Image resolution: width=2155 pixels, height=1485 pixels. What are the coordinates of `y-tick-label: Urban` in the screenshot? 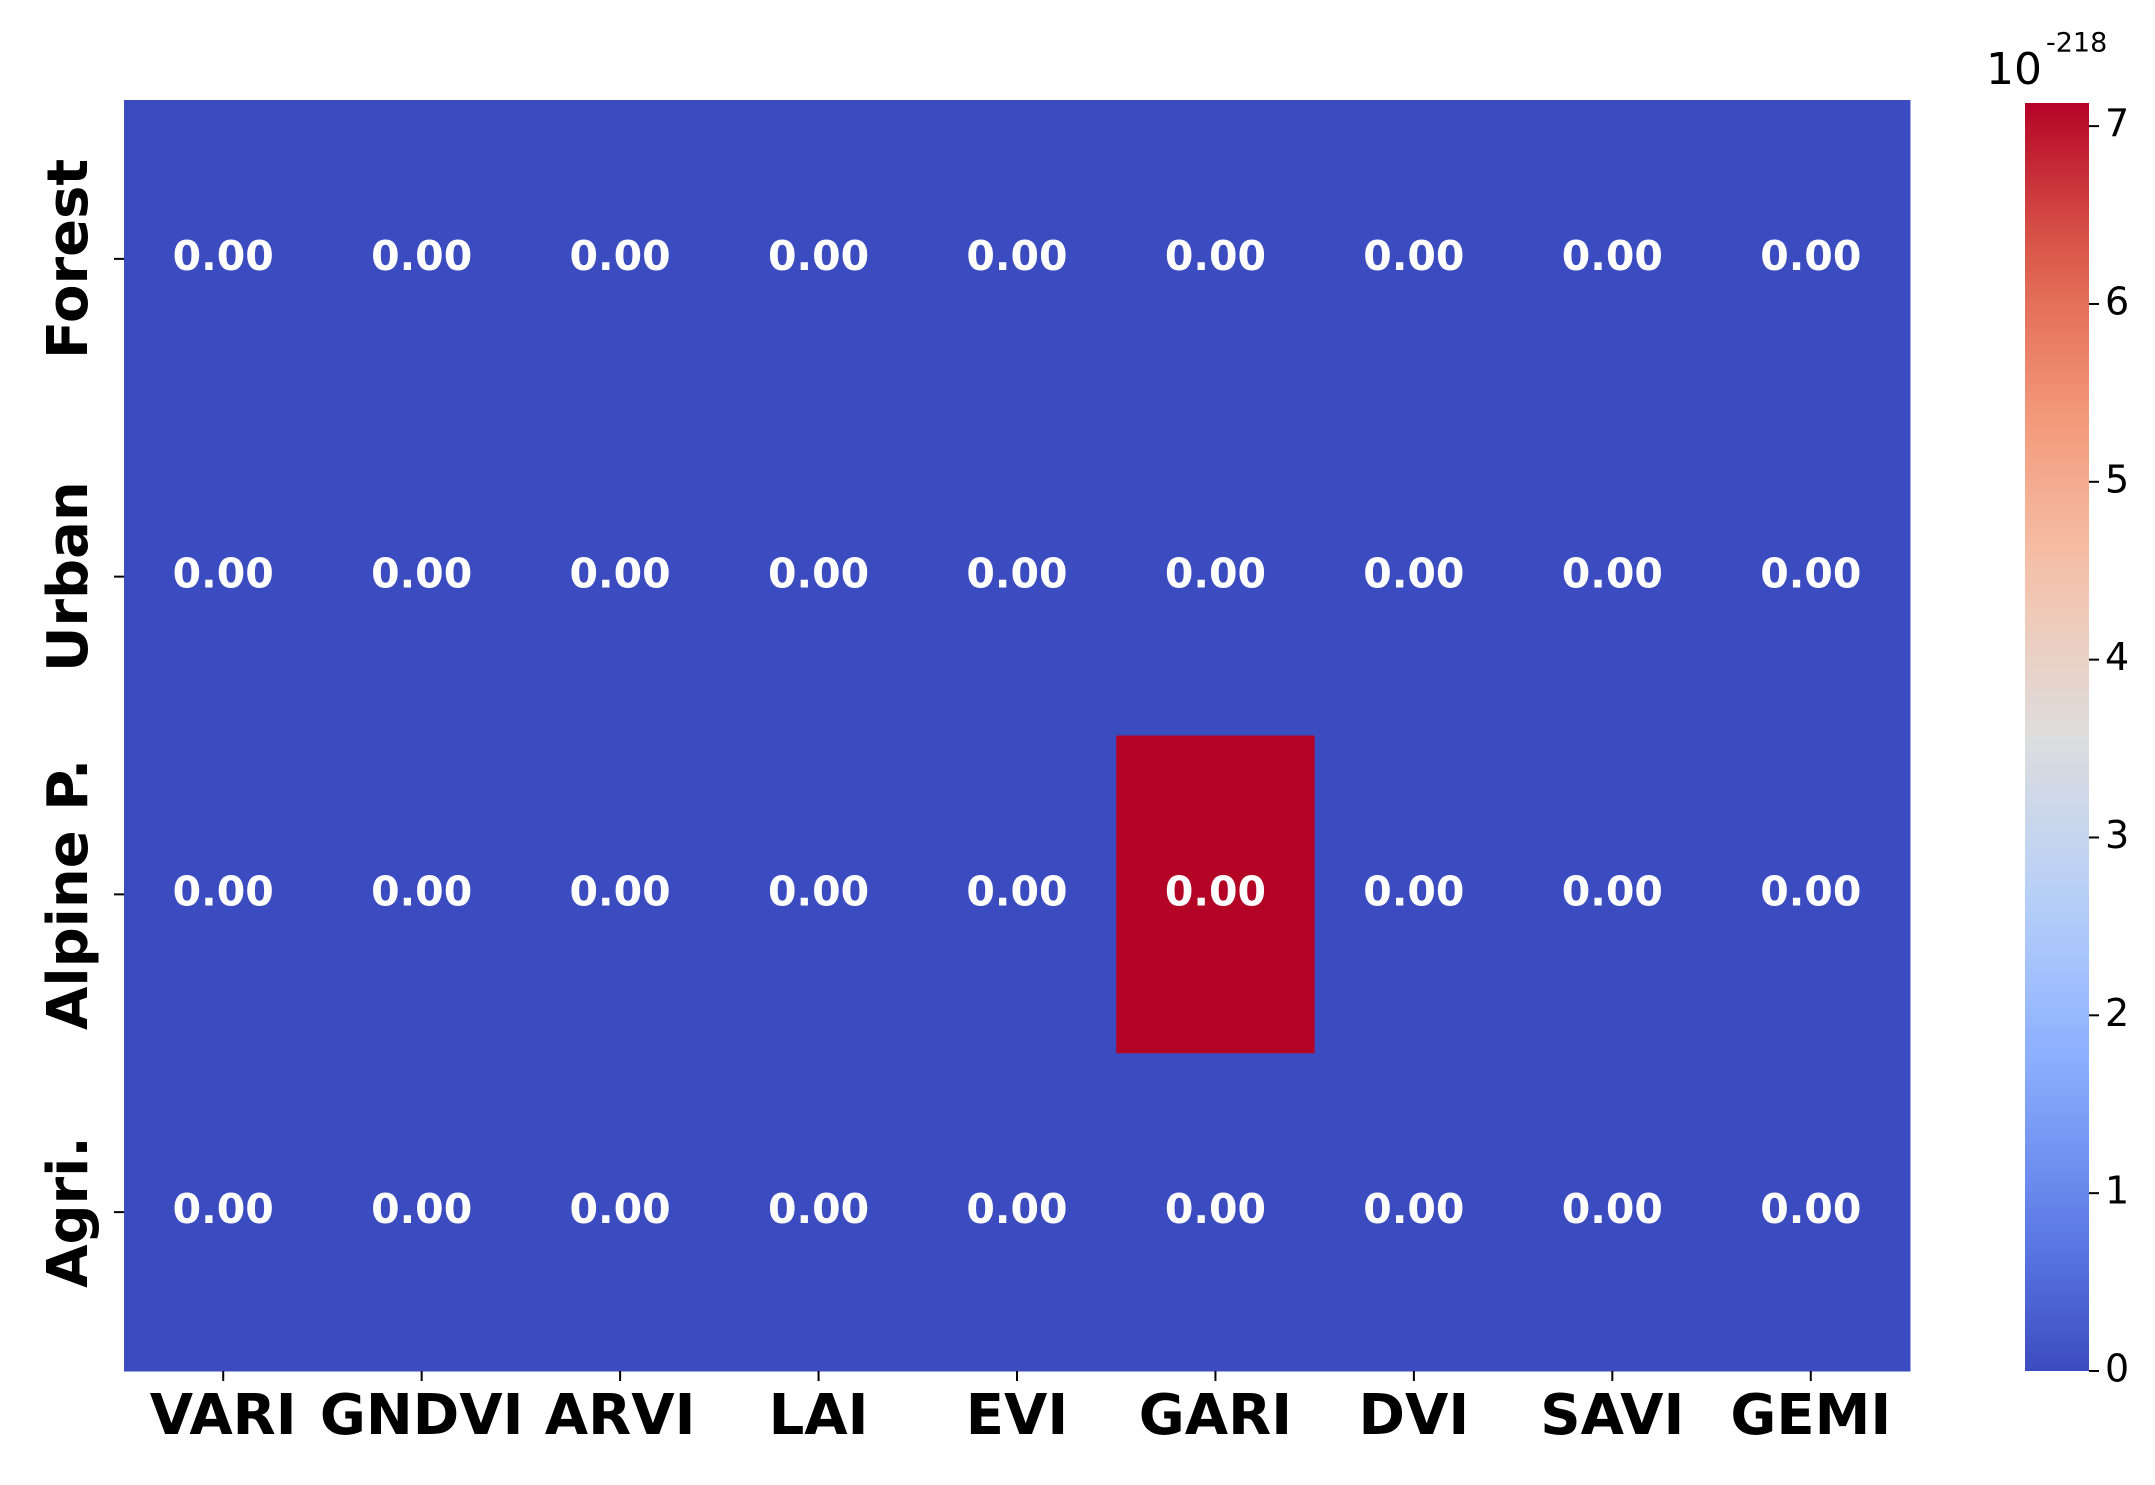 It's located at (68, 576).